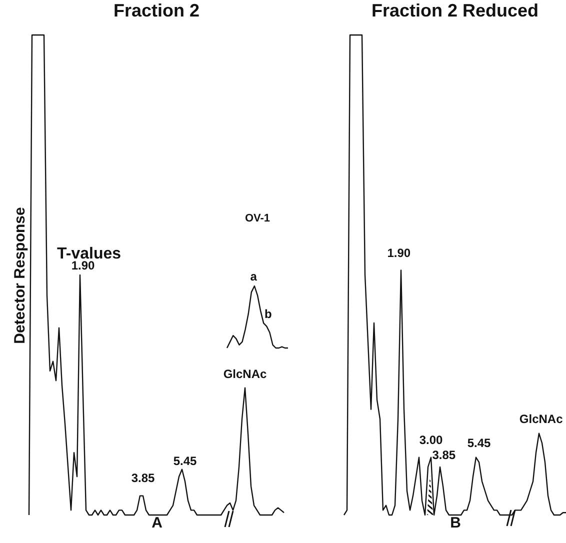  What do you see at coordinates (254, 277) in the screenshot?
I see `annotation: a` at bounding box center [254, 277].